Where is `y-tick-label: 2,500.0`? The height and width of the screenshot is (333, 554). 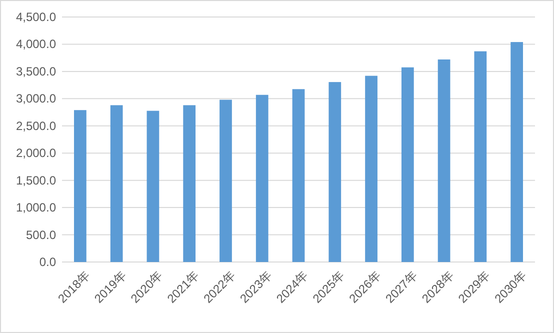 y-tick-label: 2,500.0 is located at coordinates (36, 125).